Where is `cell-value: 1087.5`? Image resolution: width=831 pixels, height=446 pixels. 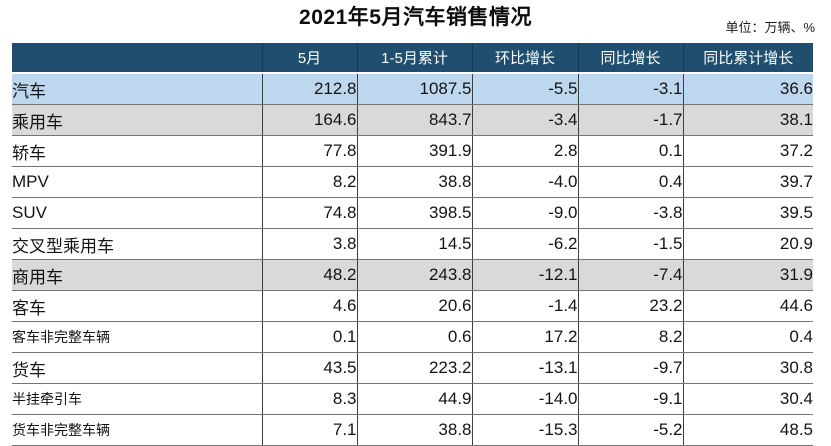
cell-value: 1087.5 is located at coordinates (414, 89).